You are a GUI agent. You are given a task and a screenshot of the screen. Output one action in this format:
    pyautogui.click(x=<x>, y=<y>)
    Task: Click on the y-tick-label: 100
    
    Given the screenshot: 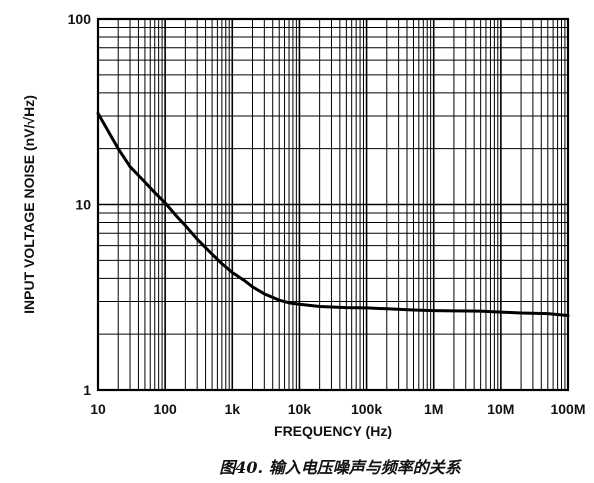 What is the action you would take?
    pyautogui.click(x=80, y=19)
    